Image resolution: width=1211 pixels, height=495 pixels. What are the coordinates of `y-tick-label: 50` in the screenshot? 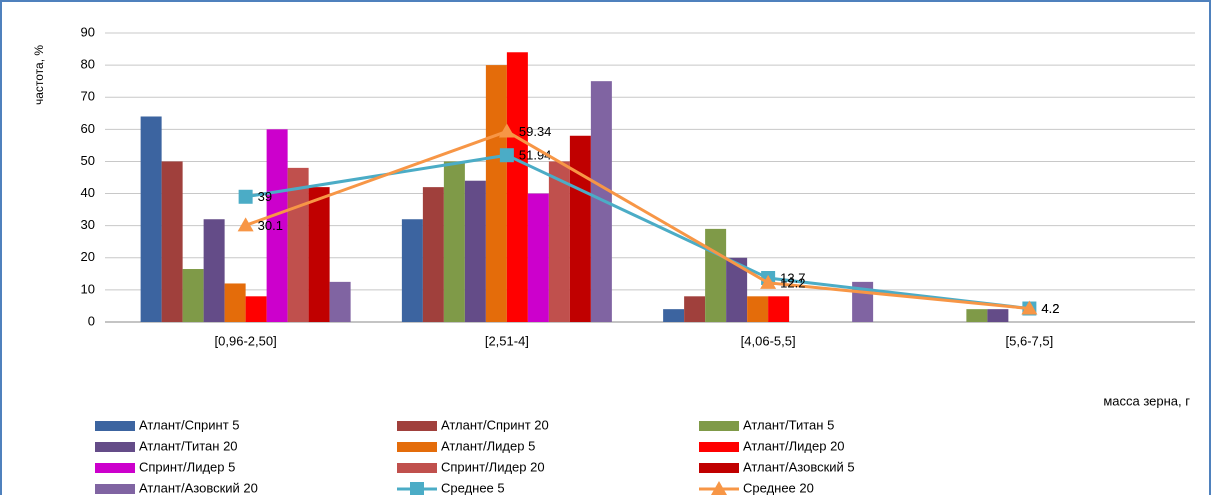 It's located at (88, 160).